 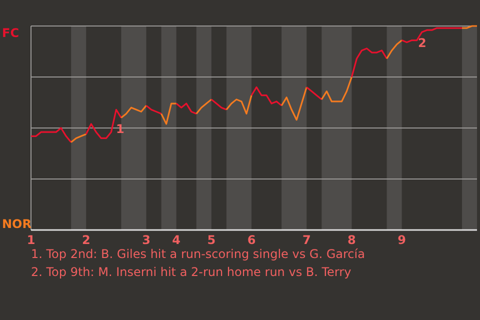 I want to click on annotation: 1, so click(x=120, y=129).